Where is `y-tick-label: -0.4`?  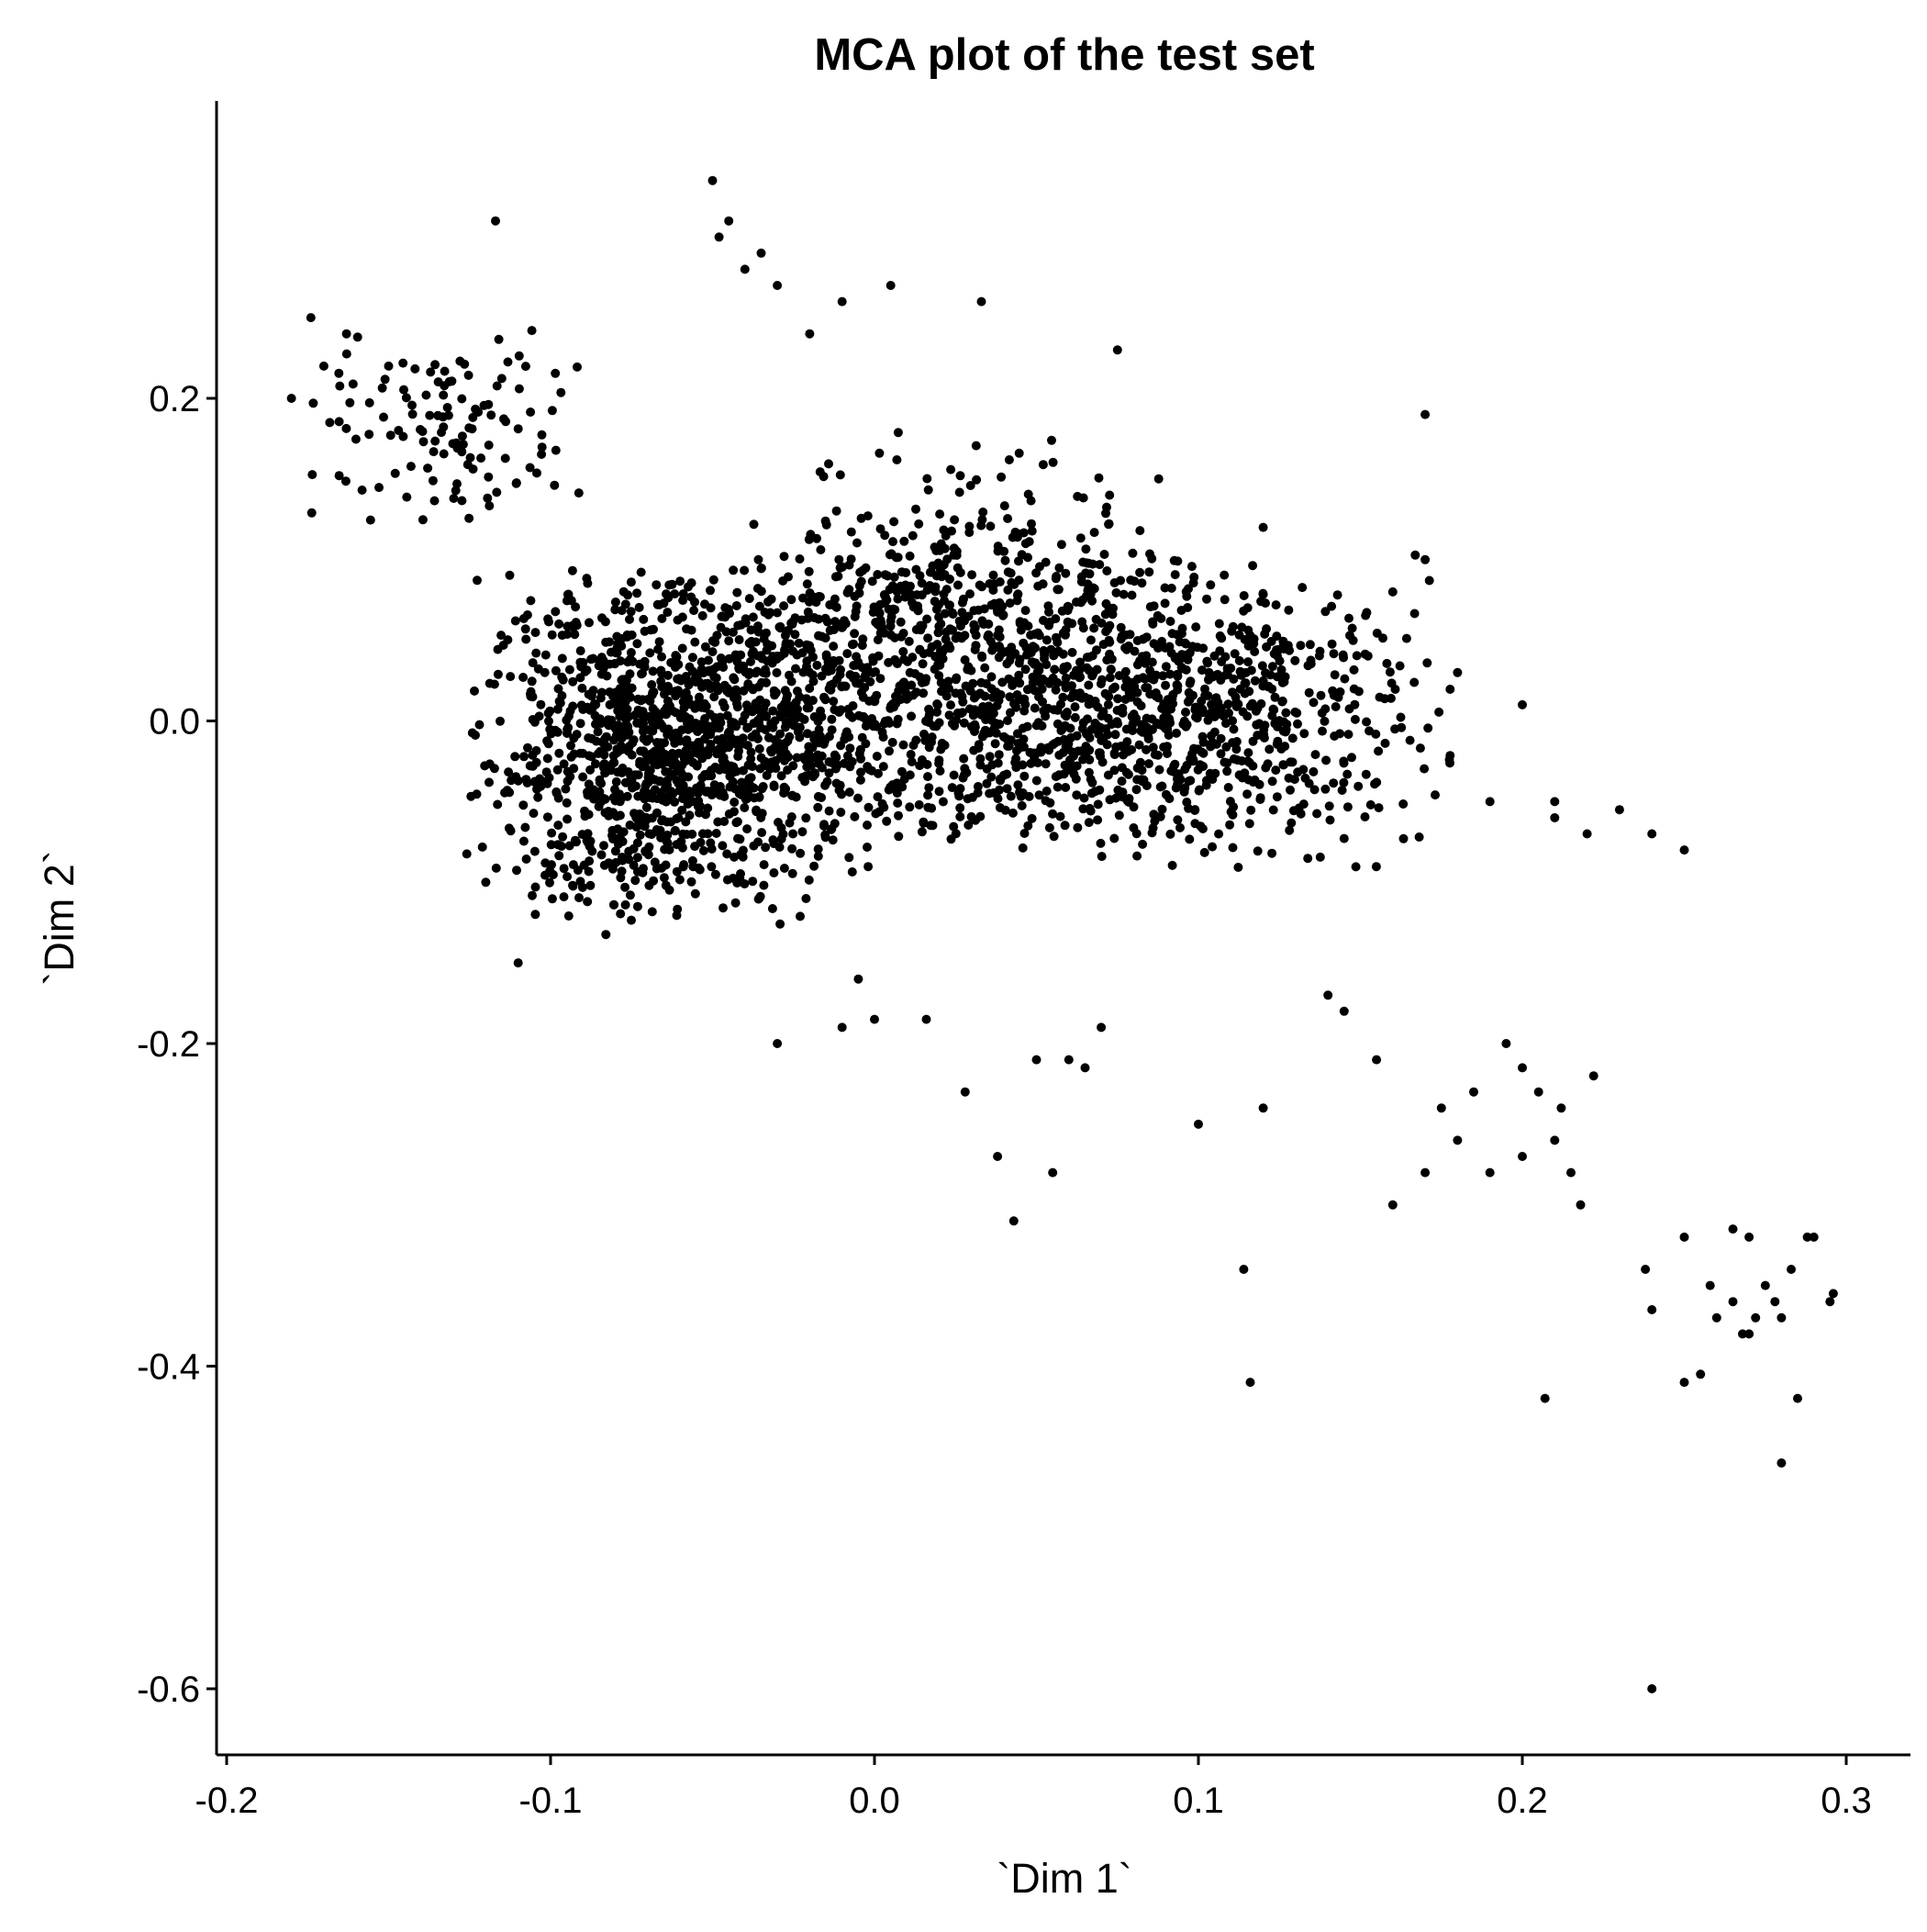 y-tick-label: -0.4 is located at coordinates (168, 1367).